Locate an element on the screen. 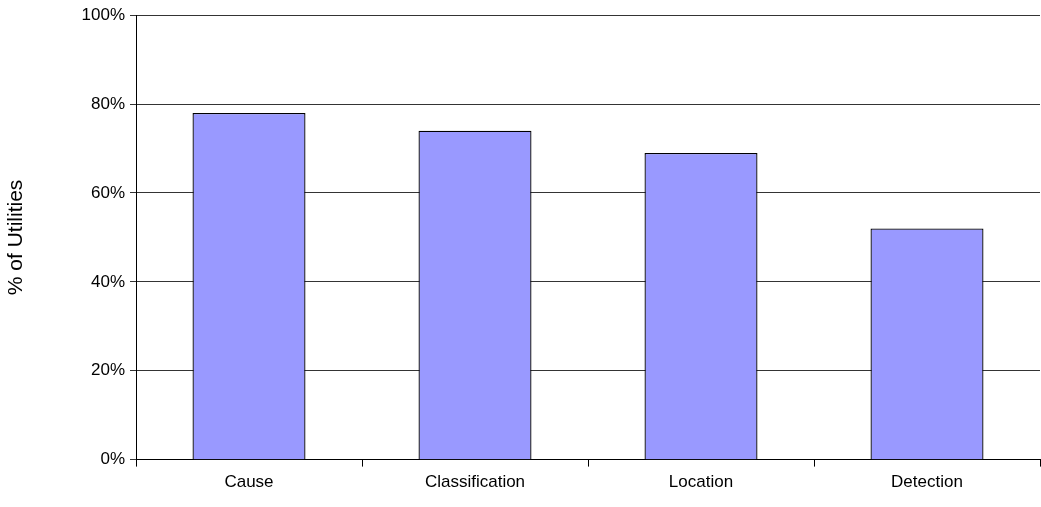 This screenshot has height=507, width=1041. y-tick-label: 80% is located at coordinates (107, 103).